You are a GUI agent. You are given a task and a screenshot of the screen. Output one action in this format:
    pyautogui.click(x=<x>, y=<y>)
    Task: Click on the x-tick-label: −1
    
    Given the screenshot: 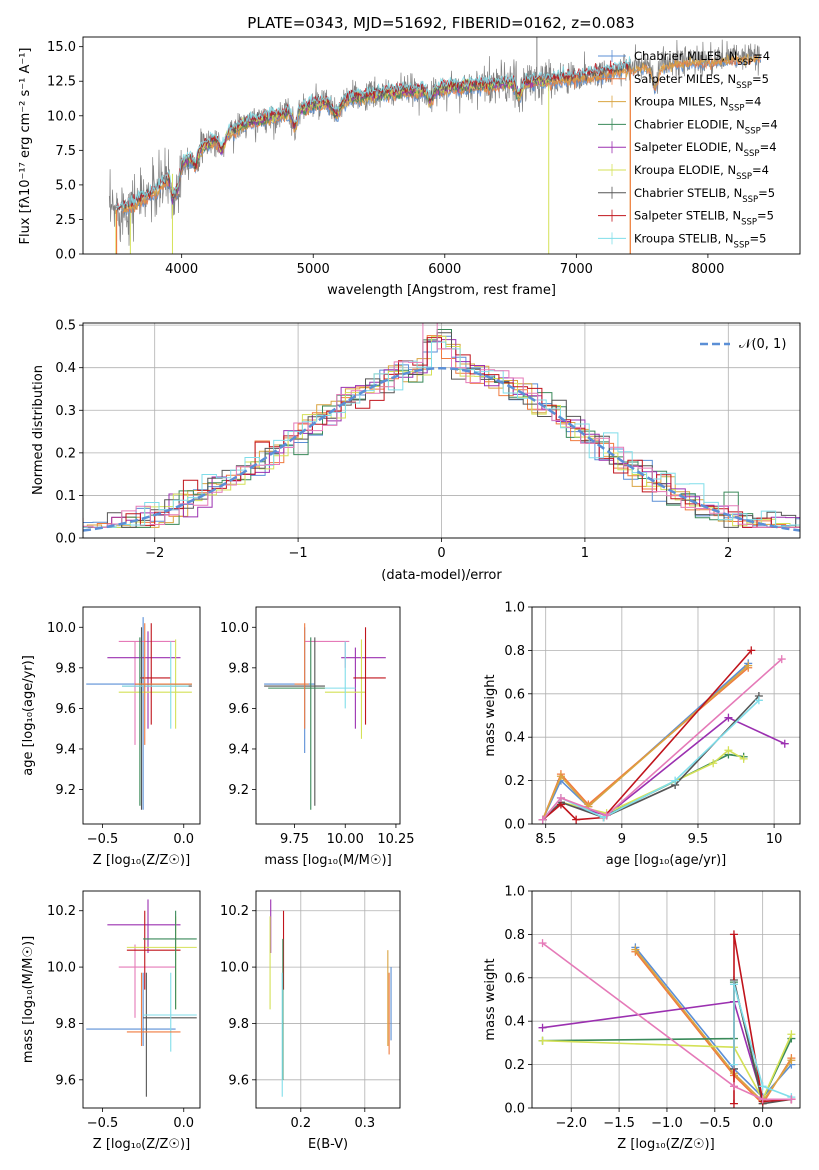 What is the action you would take?
    pyautogui.click(x=298, y=553)
    